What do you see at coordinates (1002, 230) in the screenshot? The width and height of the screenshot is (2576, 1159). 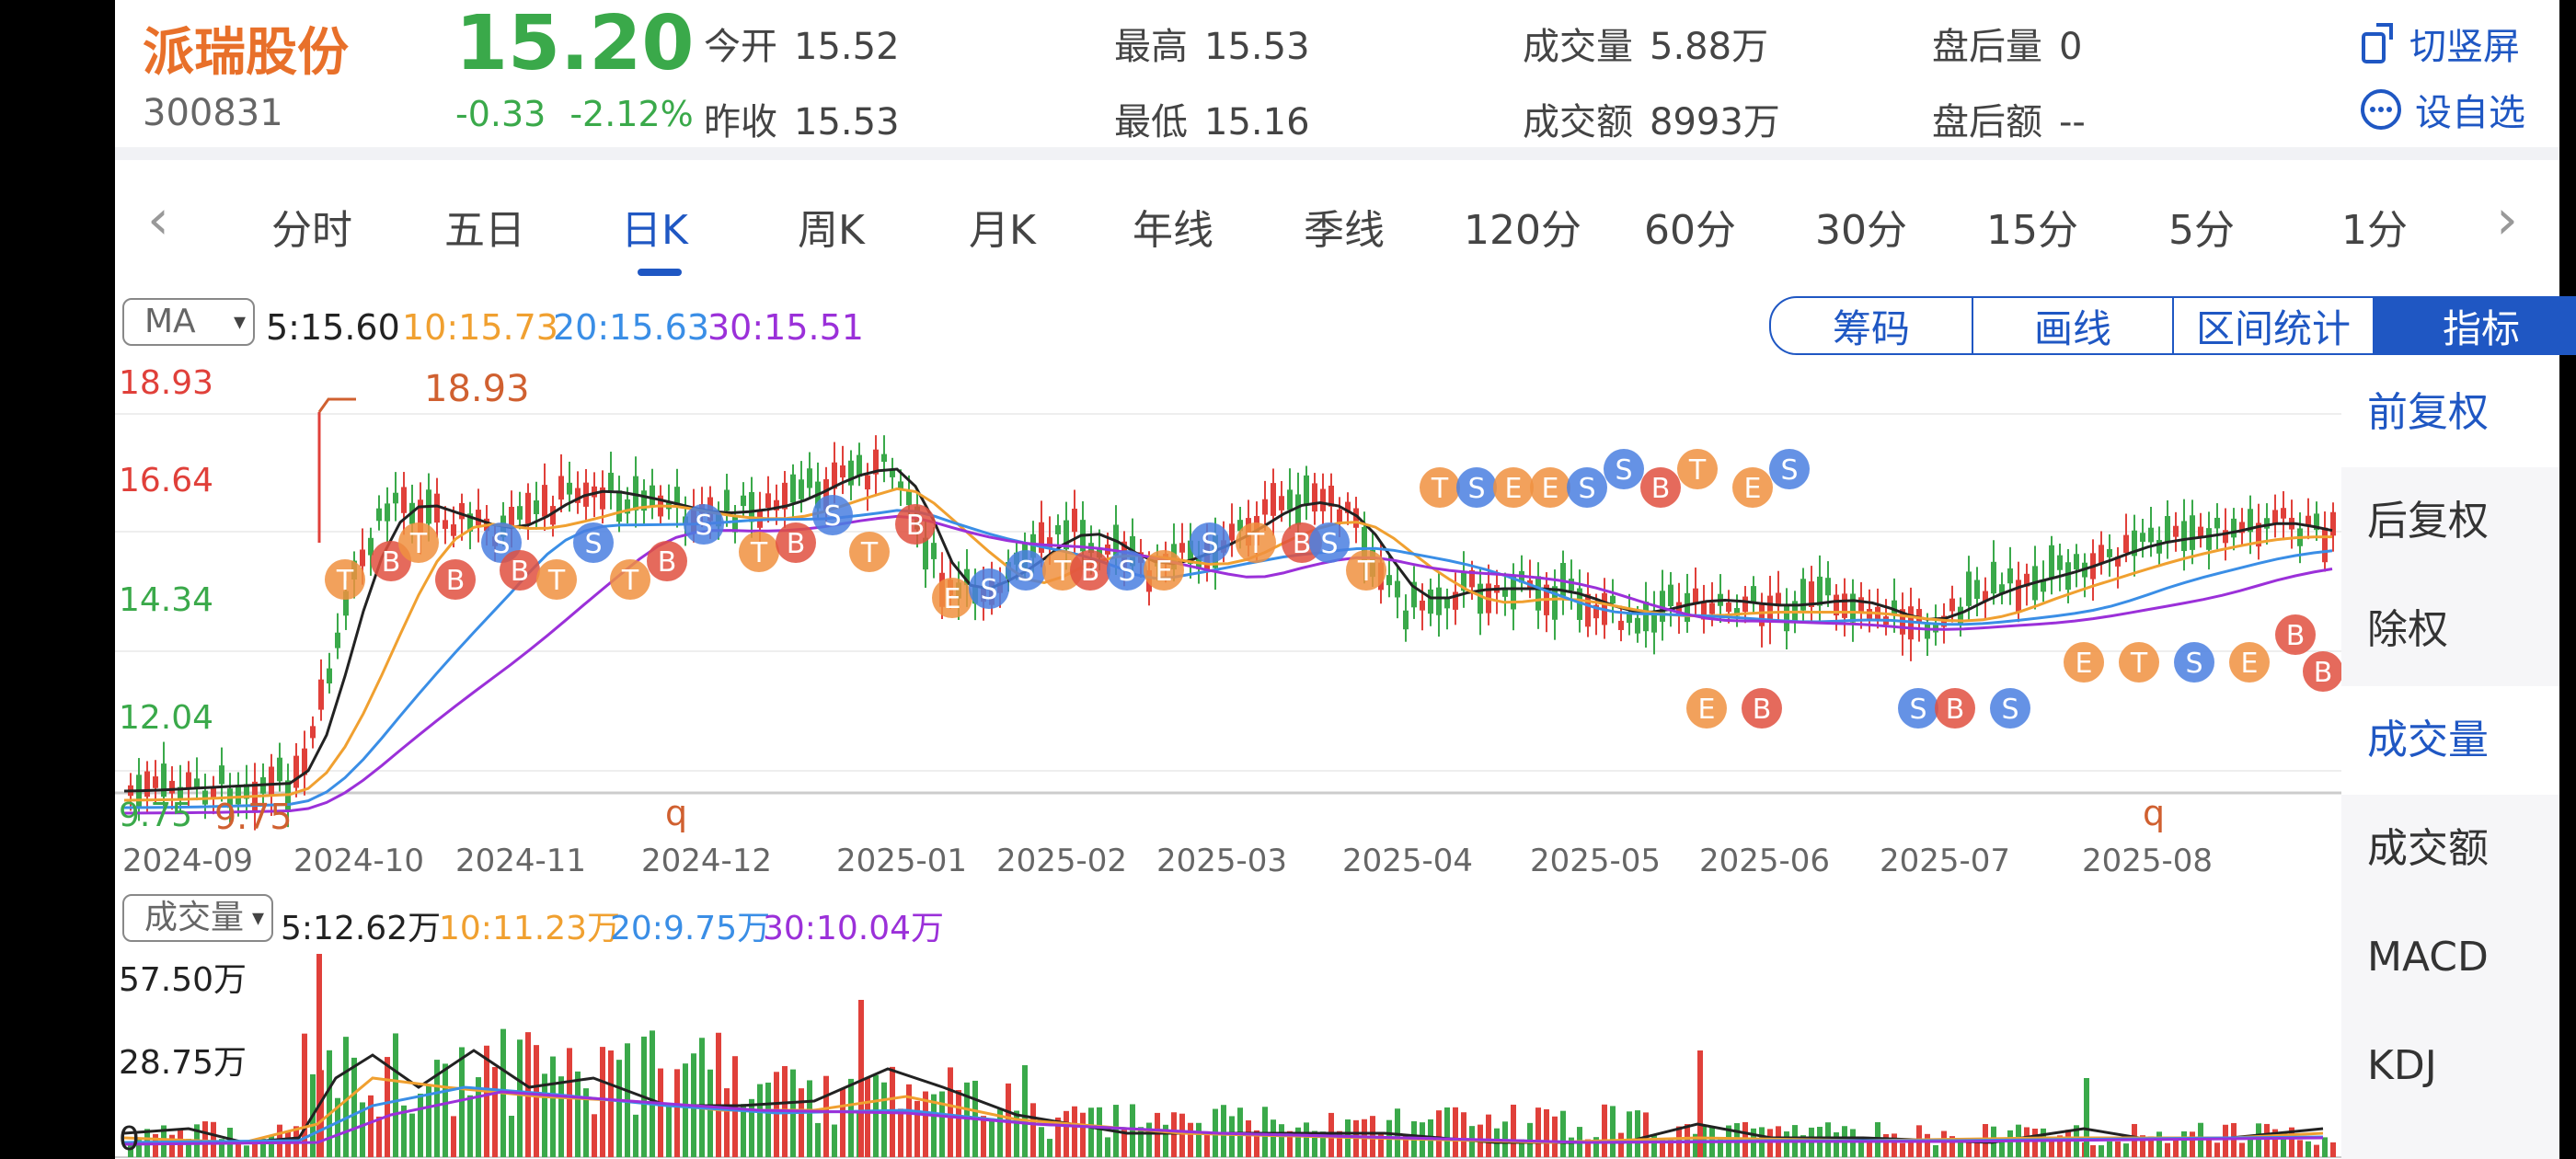 I see `tab-monthly-k: 月K` at bounding box center [1002, 230].